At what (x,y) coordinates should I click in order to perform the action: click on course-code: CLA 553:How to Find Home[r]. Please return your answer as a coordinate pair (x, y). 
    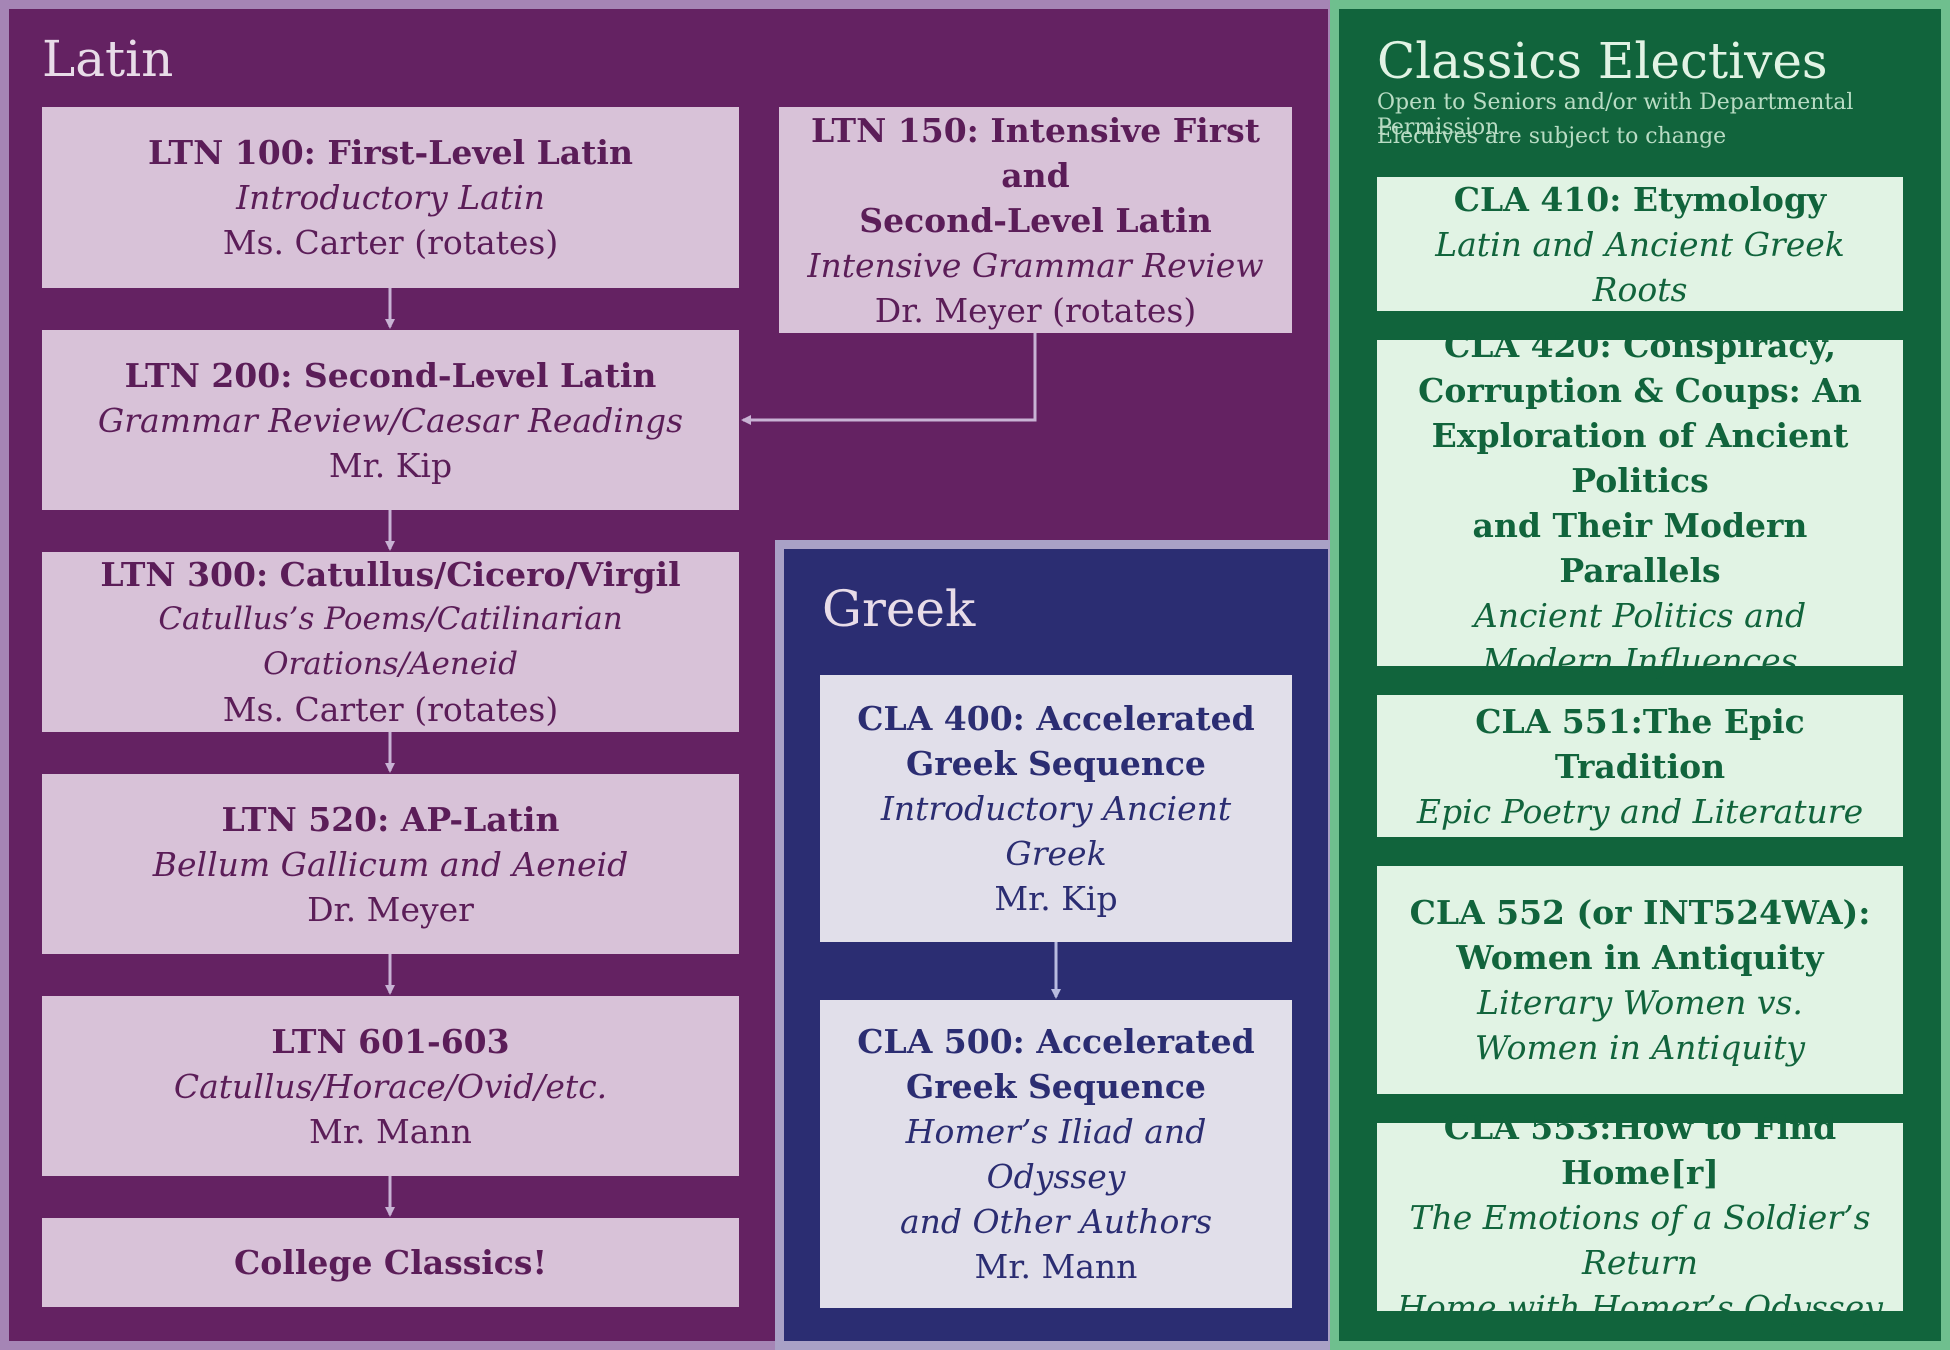
    Looking at the image, I should click on (1640, 1149).